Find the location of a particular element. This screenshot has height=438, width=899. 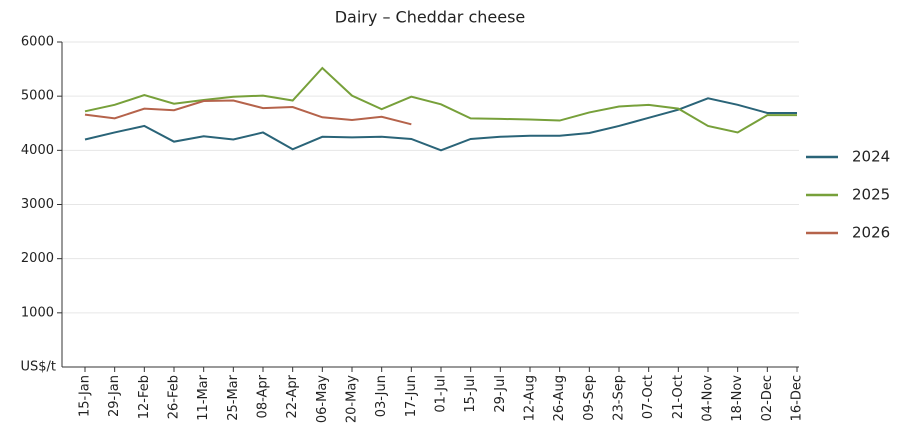

x-tick-label: 15-Jan is located at coordinates (85, 396).